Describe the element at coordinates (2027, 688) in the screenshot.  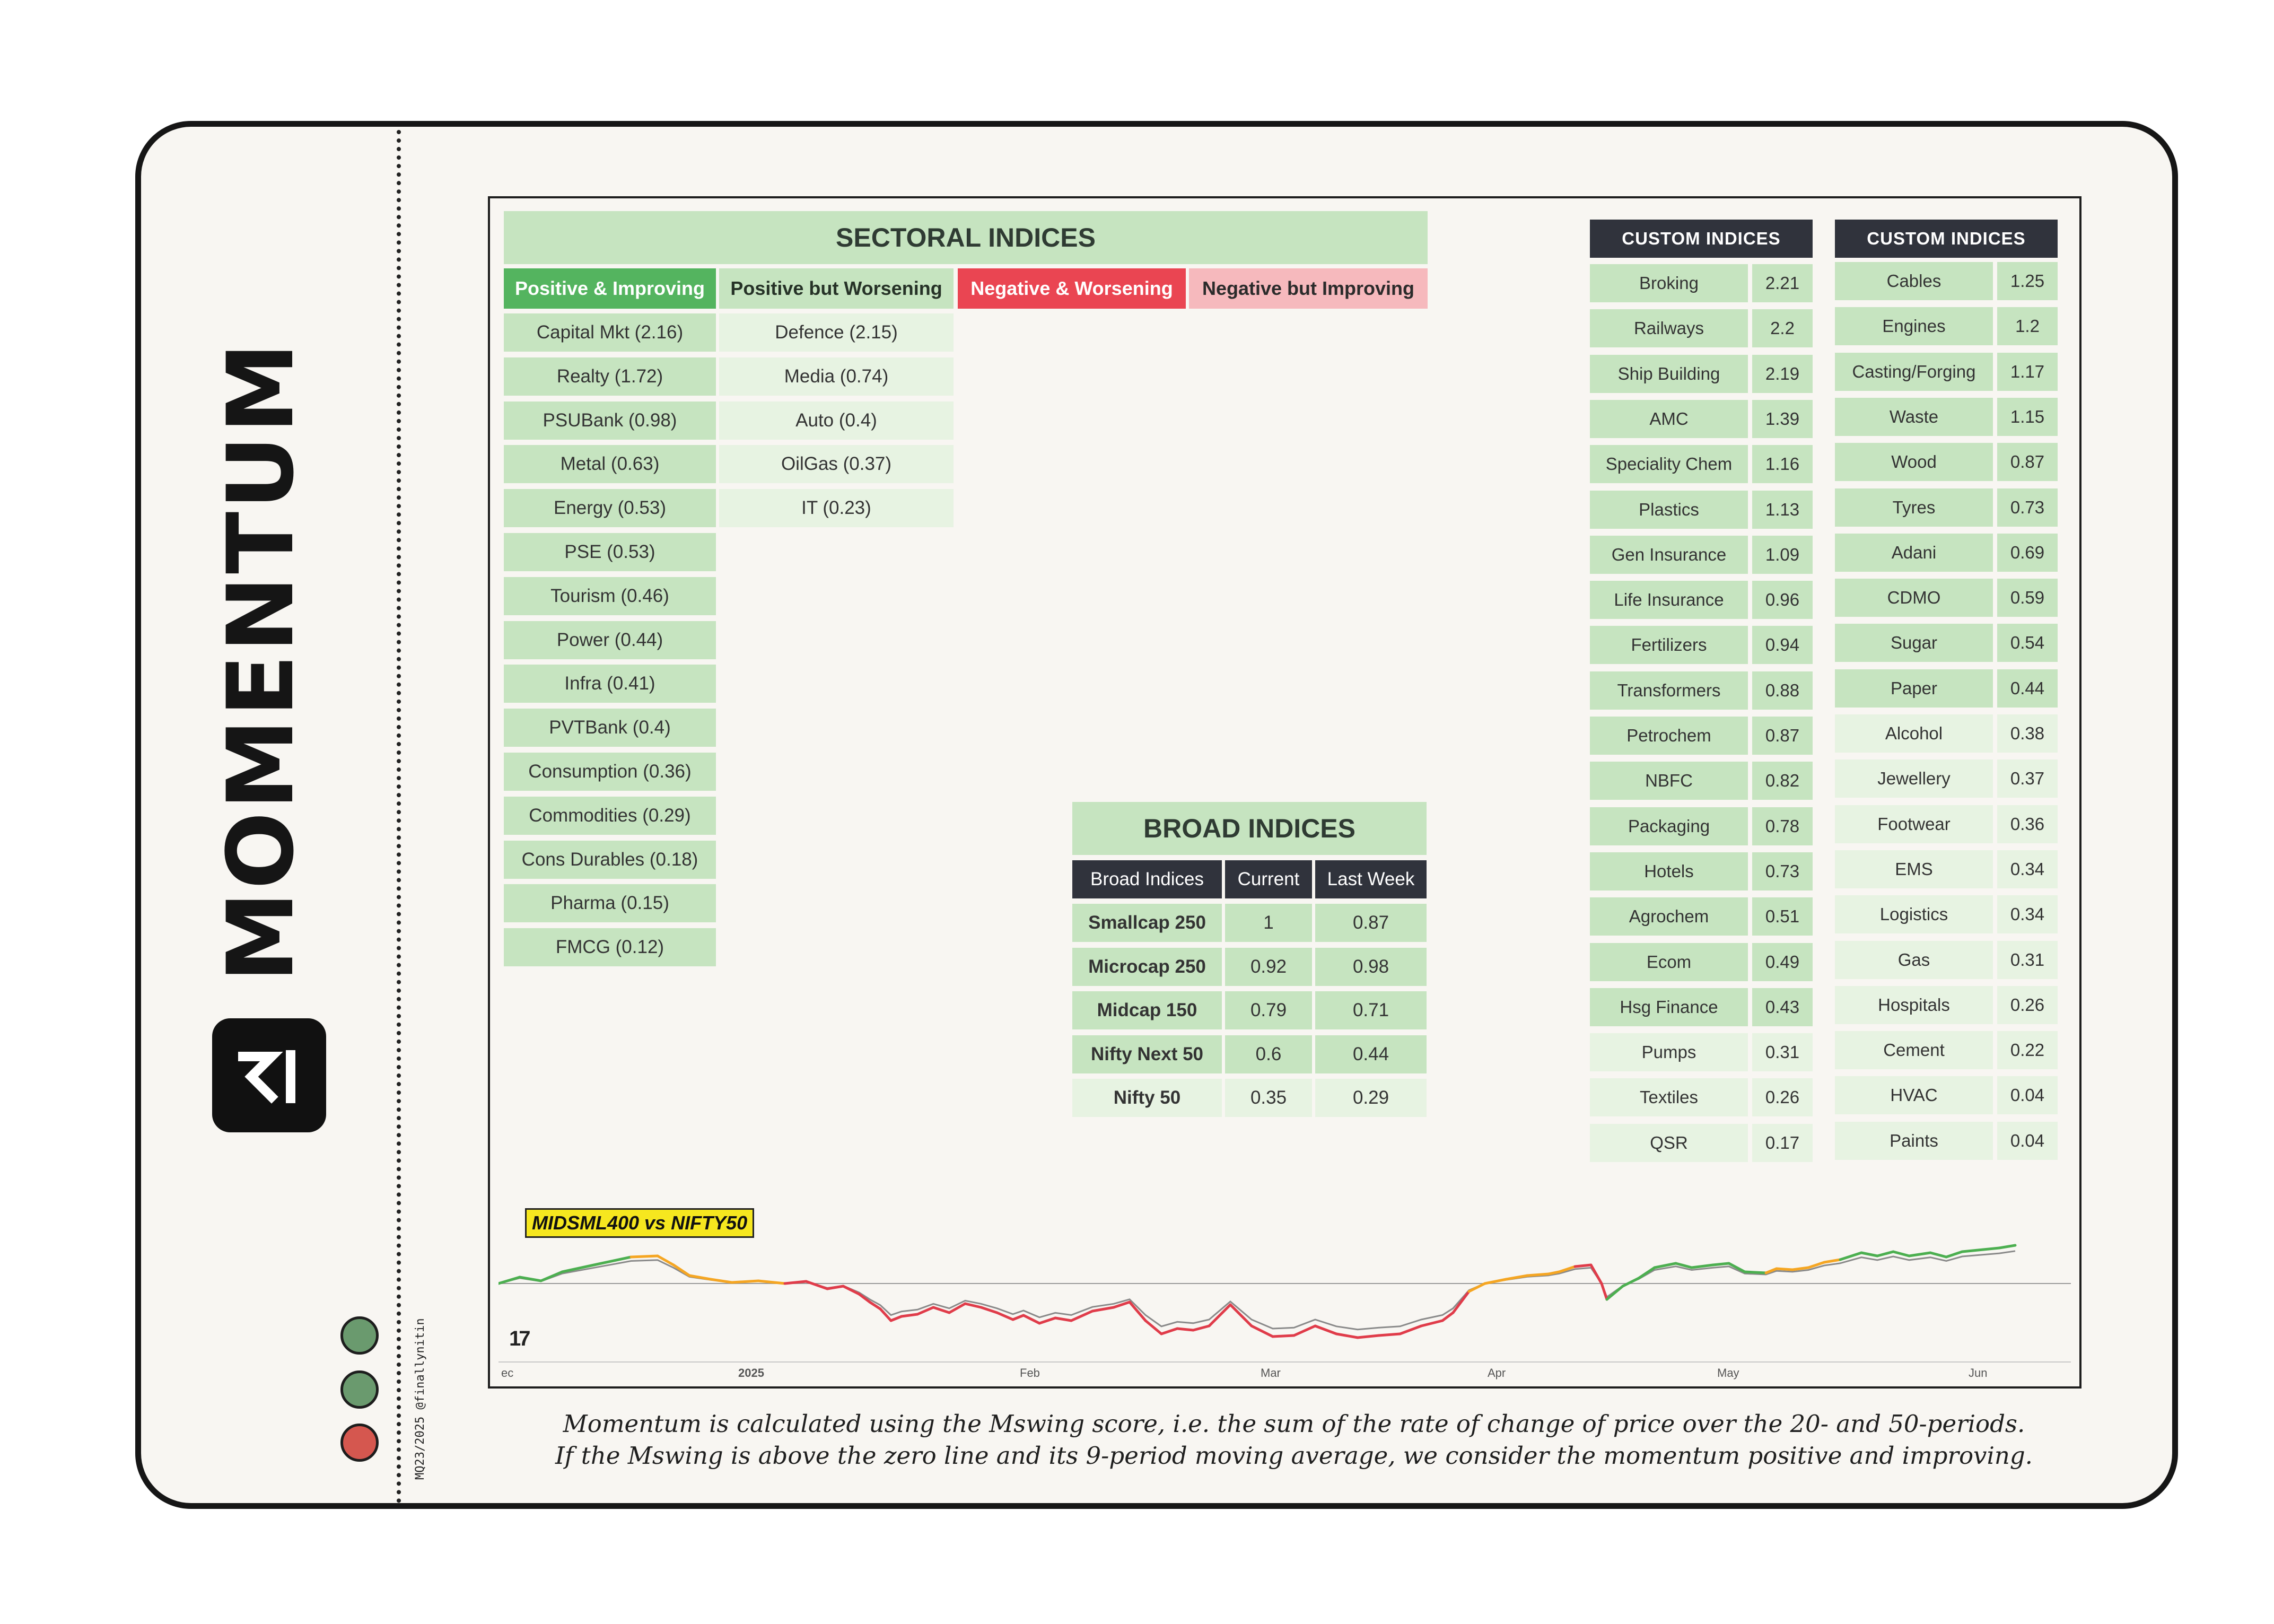
I see `custom2-value-cell: 0.44` at that location.